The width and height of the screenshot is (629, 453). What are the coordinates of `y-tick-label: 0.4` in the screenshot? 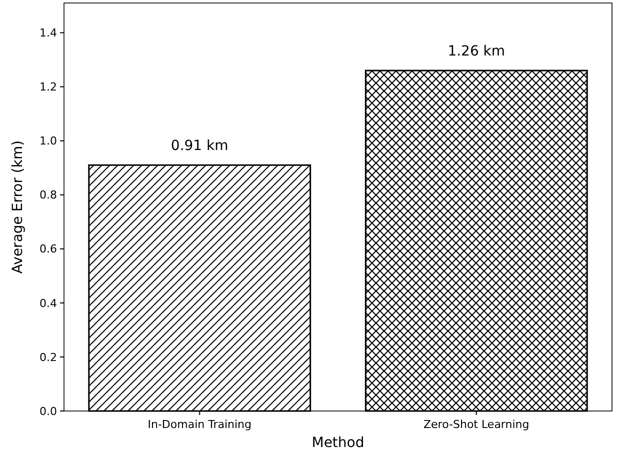 It's located at (48, 303).